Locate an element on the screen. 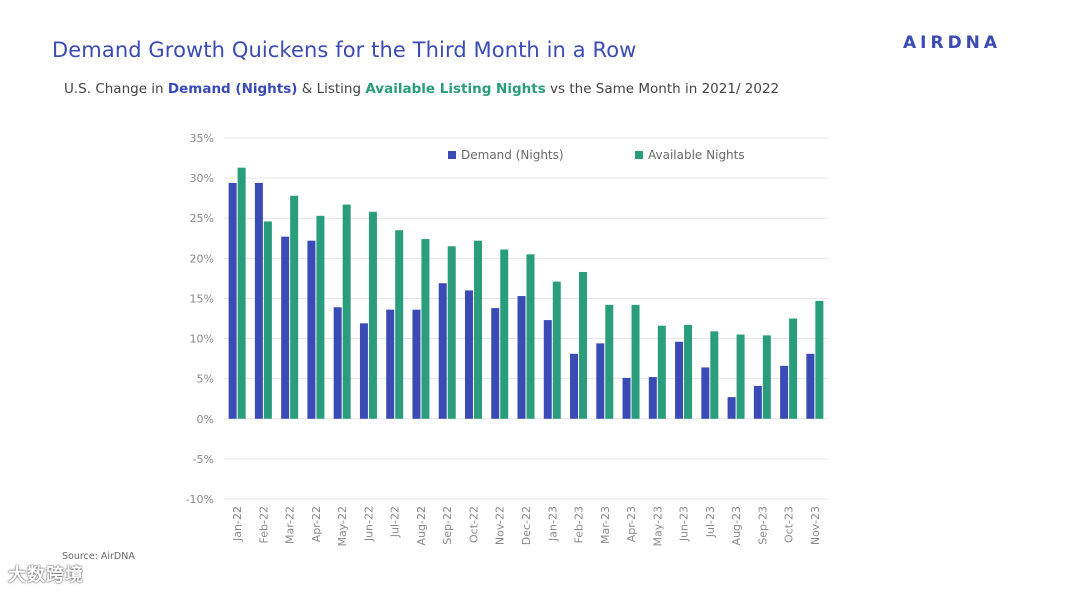 The height and width of the screenshot is (595, 1080). x-tick-label: Jan-23 is located at coordinates (552, 524).